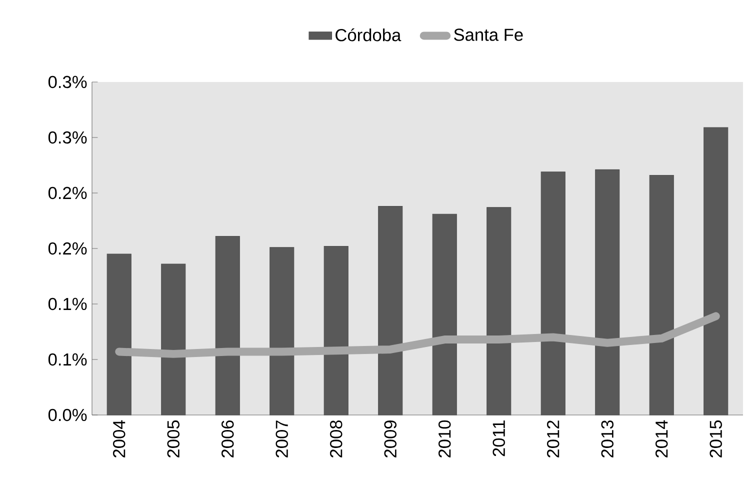 This screenshot has height=484, width=747. What do you see at coordinates (607, 439) in the screenshot?
I see `x-tick-label: 2013` at bounding box center [607, 439].